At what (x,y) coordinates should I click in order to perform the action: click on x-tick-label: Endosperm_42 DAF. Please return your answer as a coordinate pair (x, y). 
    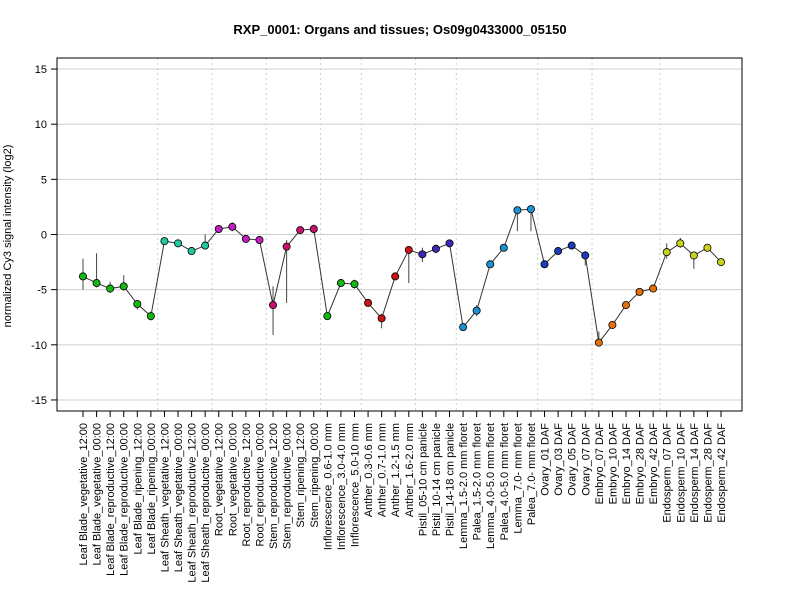
    Looking at the image, I should click on (722, 473).